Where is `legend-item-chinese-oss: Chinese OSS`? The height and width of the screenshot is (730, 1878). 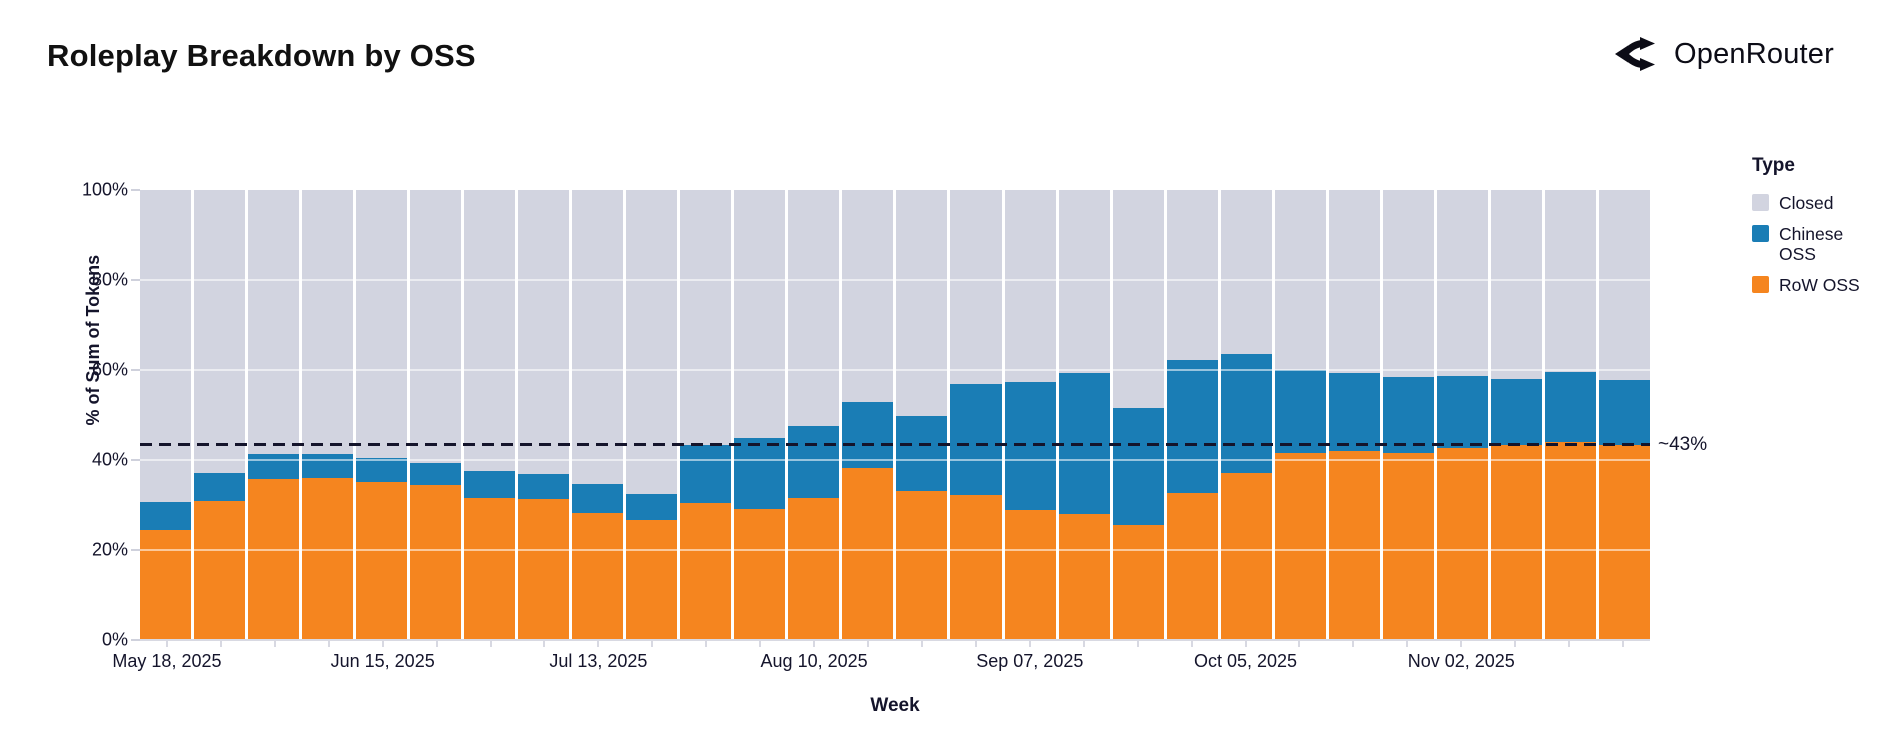 legend-item-chinese-oss: Chinese OSS is located at coordinates (1812, 244).